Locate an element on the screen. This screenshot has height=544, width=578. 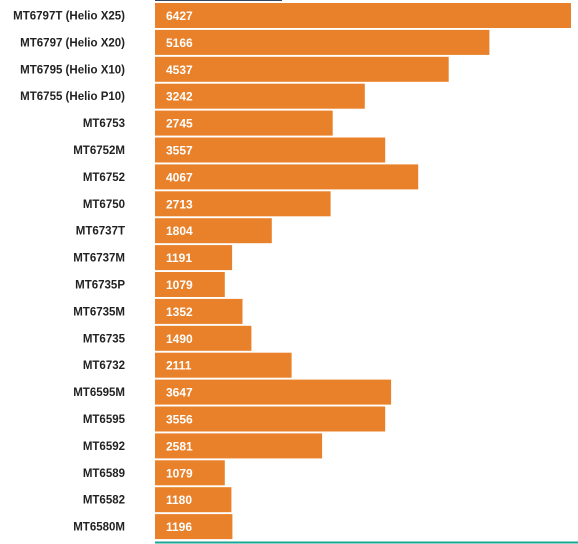
value-label: 3556 is located at coordinates (179, 420).